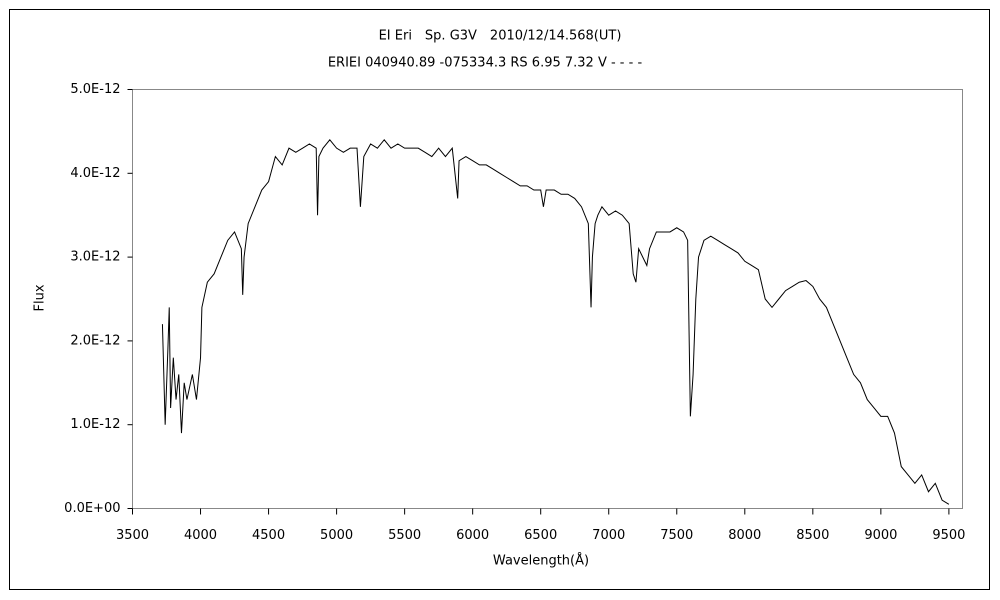 The image size is (1000, 600). What do you see at coordinates (472, 535) in the screenshot?
I see `x-tick-label: 6000` at bounding box center [472, 535].